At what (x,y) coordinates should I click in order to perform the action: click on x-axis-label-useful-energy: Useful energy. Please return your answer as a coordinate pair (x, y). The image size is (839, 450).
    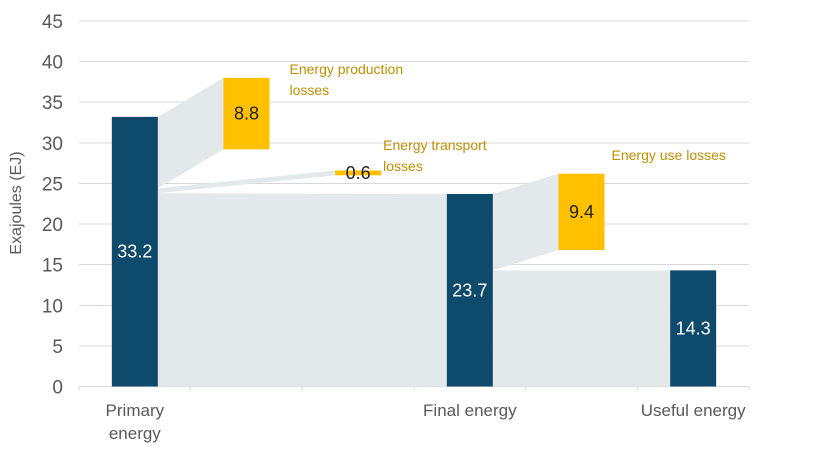
    Looking at the image, I should click on (693, 410).